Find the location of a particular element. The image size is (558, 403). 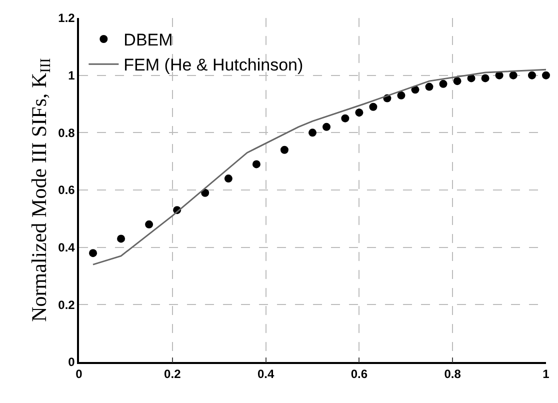

y-tick-label: 0.2 is located at coordinates (67, 305).